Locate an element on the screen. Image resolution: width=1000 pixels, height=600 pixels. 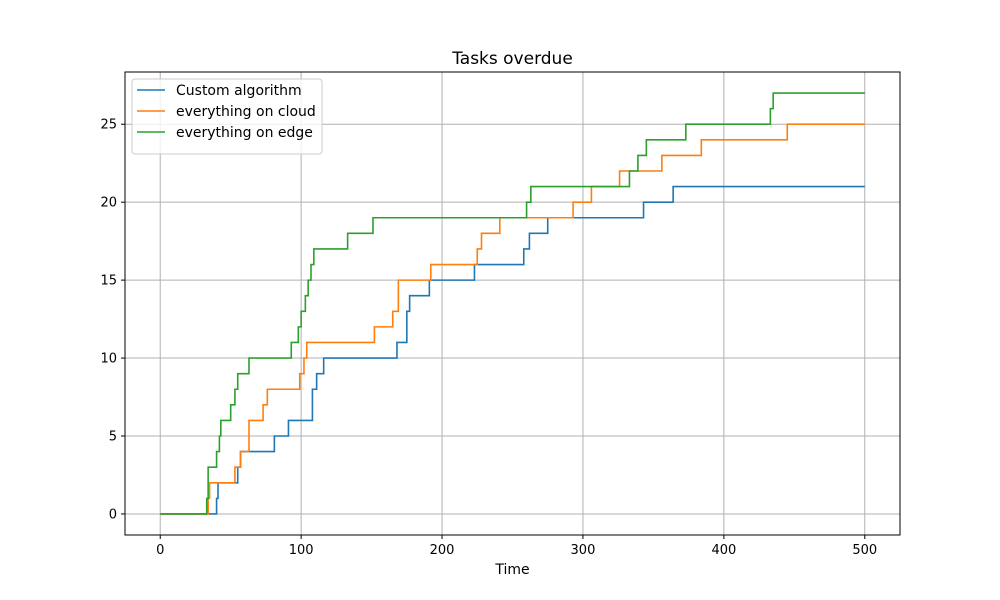
x-tick-label: 500 is located at coordinates (864, 550).